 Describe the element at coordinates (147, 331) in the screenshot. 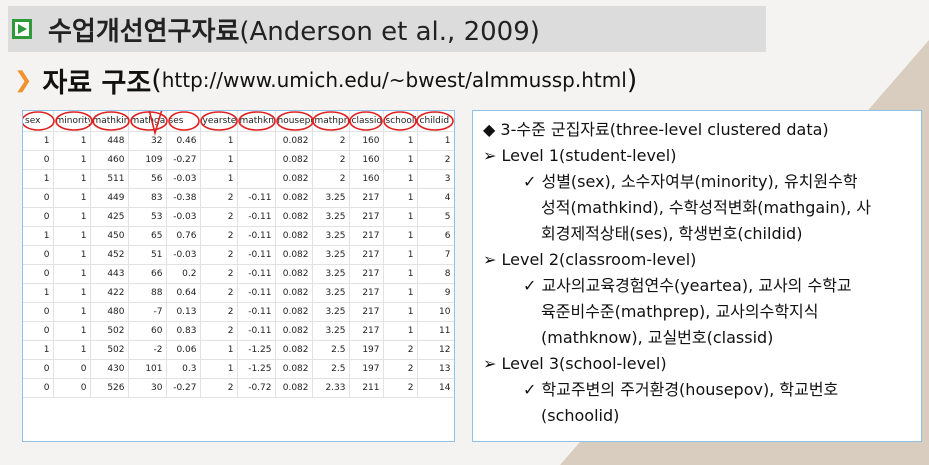

I see `table-cell: 60` at that location.